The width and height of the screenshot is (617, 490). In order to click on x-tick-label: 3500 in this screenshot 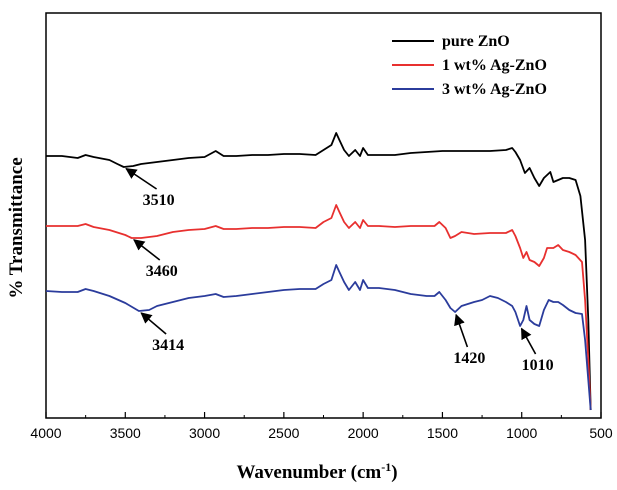, I will do `click(125, 433)`.